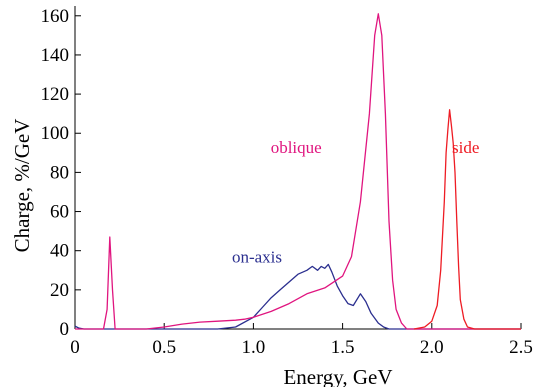 This screenshot has height=387, width=542. Describe the element at coordinates (75, 347) in the screenshot. I see `x-tick-label: 0` at that location.